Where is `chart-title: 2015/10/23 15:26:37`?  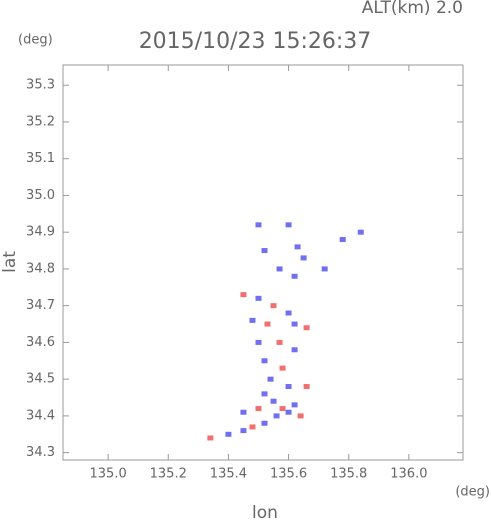
chart-title: 2015/10/23 15:26:37 is located at coordinates (255, 41).